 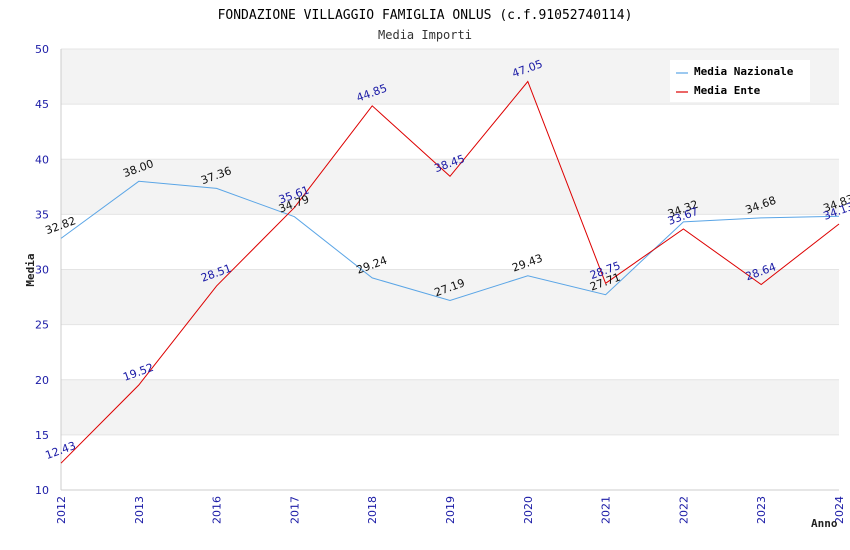 I want to click on x-tick-label: 2017, so click(x=294, y=510).